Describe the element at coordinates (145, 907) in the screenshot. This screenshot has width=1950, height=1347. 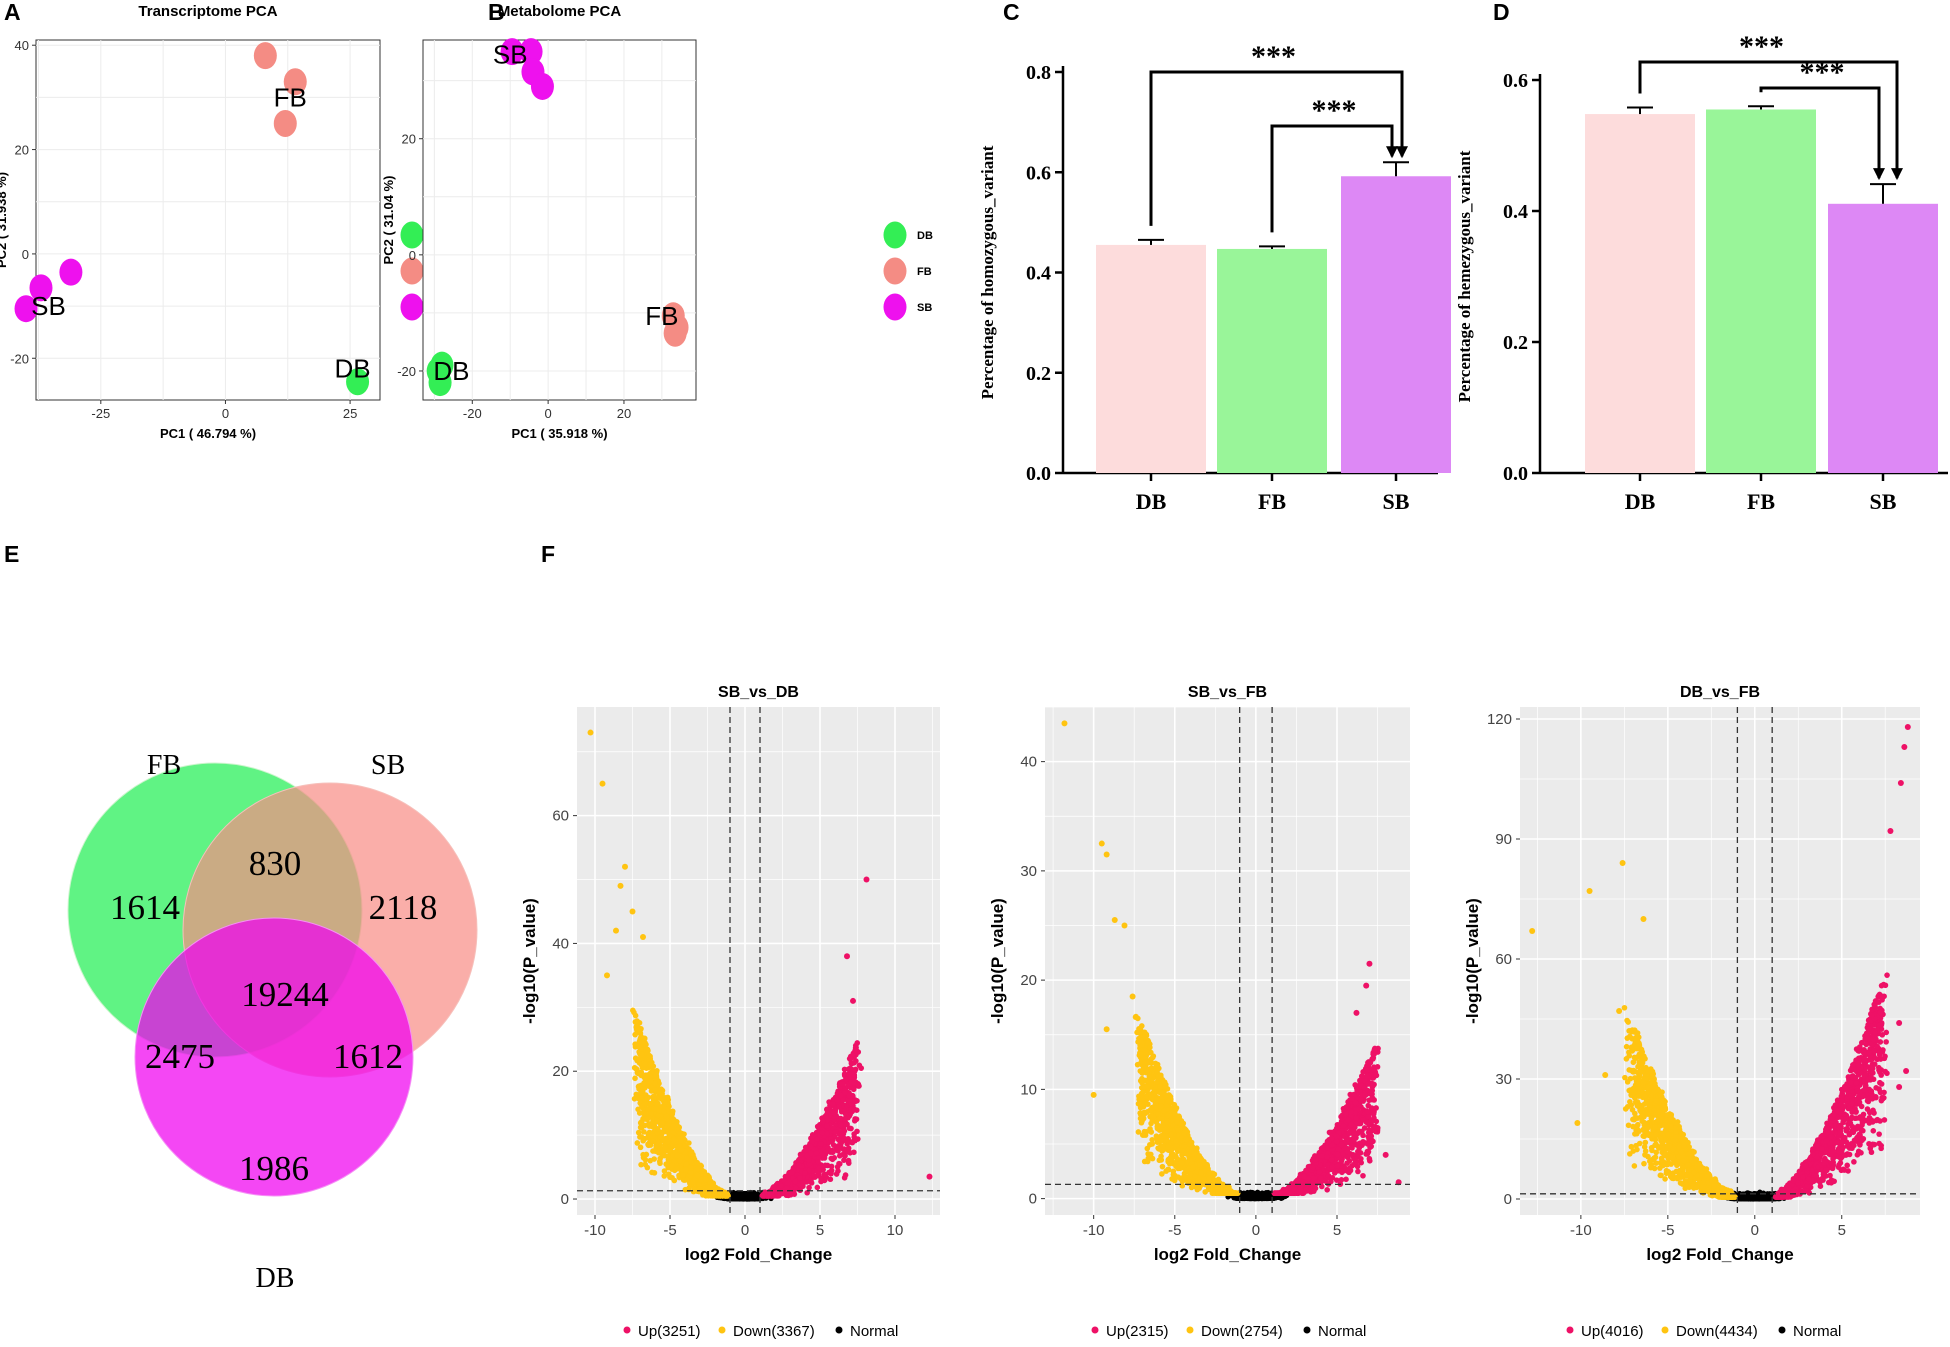
I see `venn-region-fb-only: 1614` at that location.